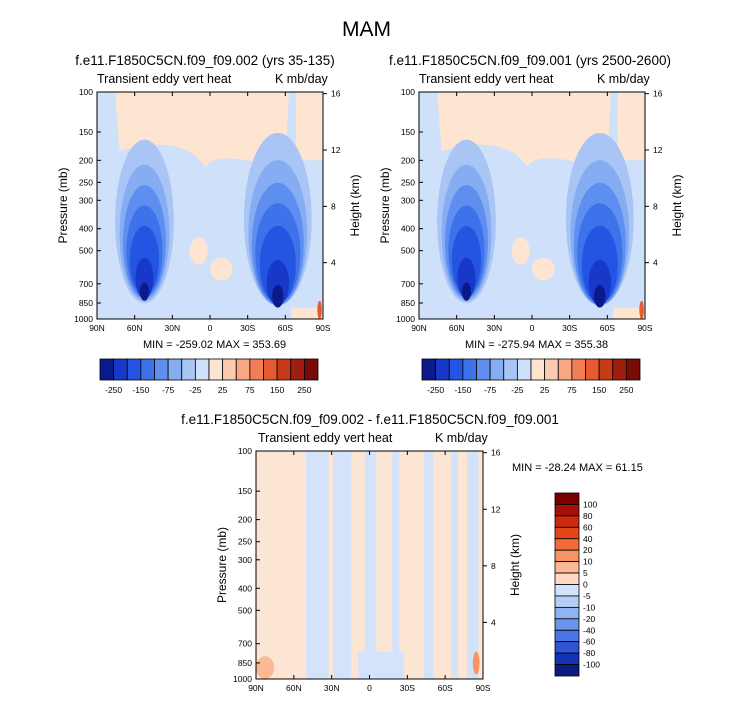 The width and height of the screenshot is (733, 703). What do you see at coordinates (515, 565) in the screenshot?
I see `panel3-y2label: Height (km)` at bounding box center [515, 565].